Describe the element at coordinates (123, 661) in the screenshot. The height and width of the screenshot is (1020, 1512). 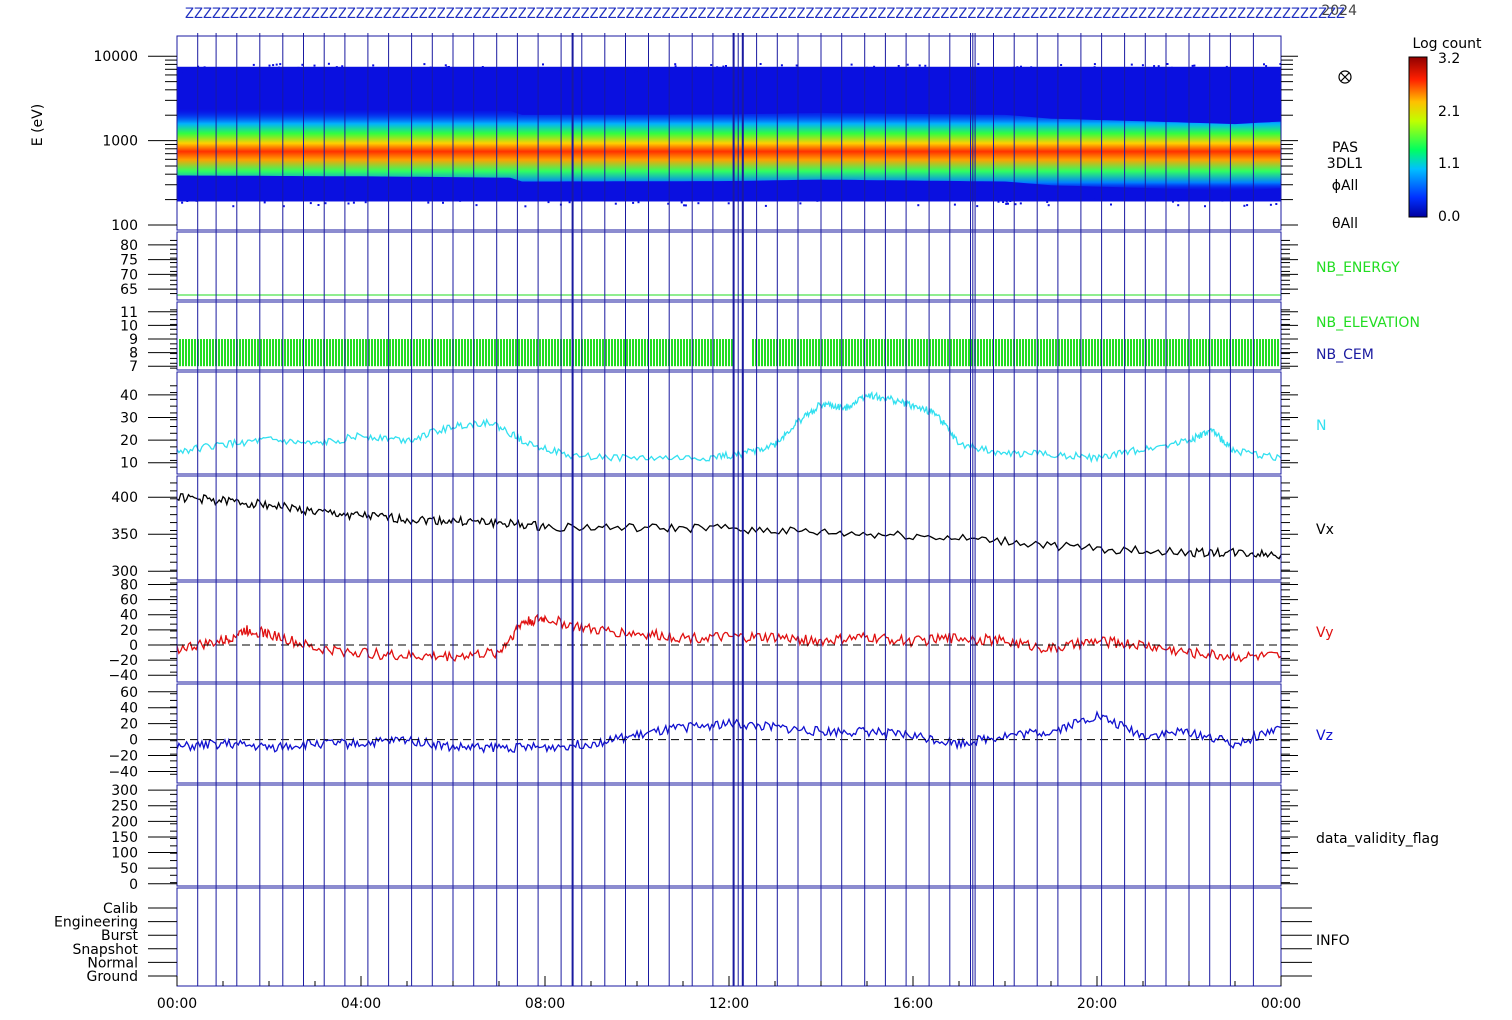
I see `y-tick-label: −20` at that location.